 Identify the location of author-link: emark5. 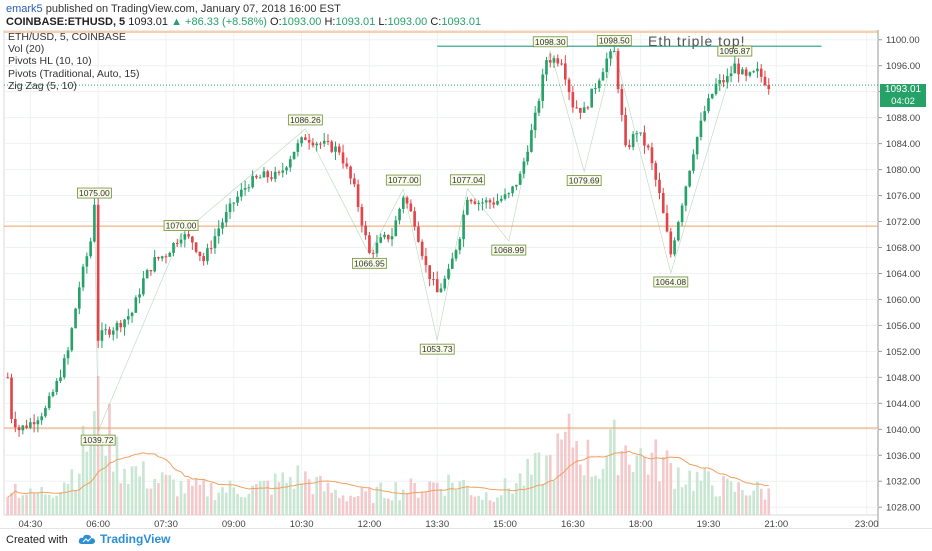
(24, 9).